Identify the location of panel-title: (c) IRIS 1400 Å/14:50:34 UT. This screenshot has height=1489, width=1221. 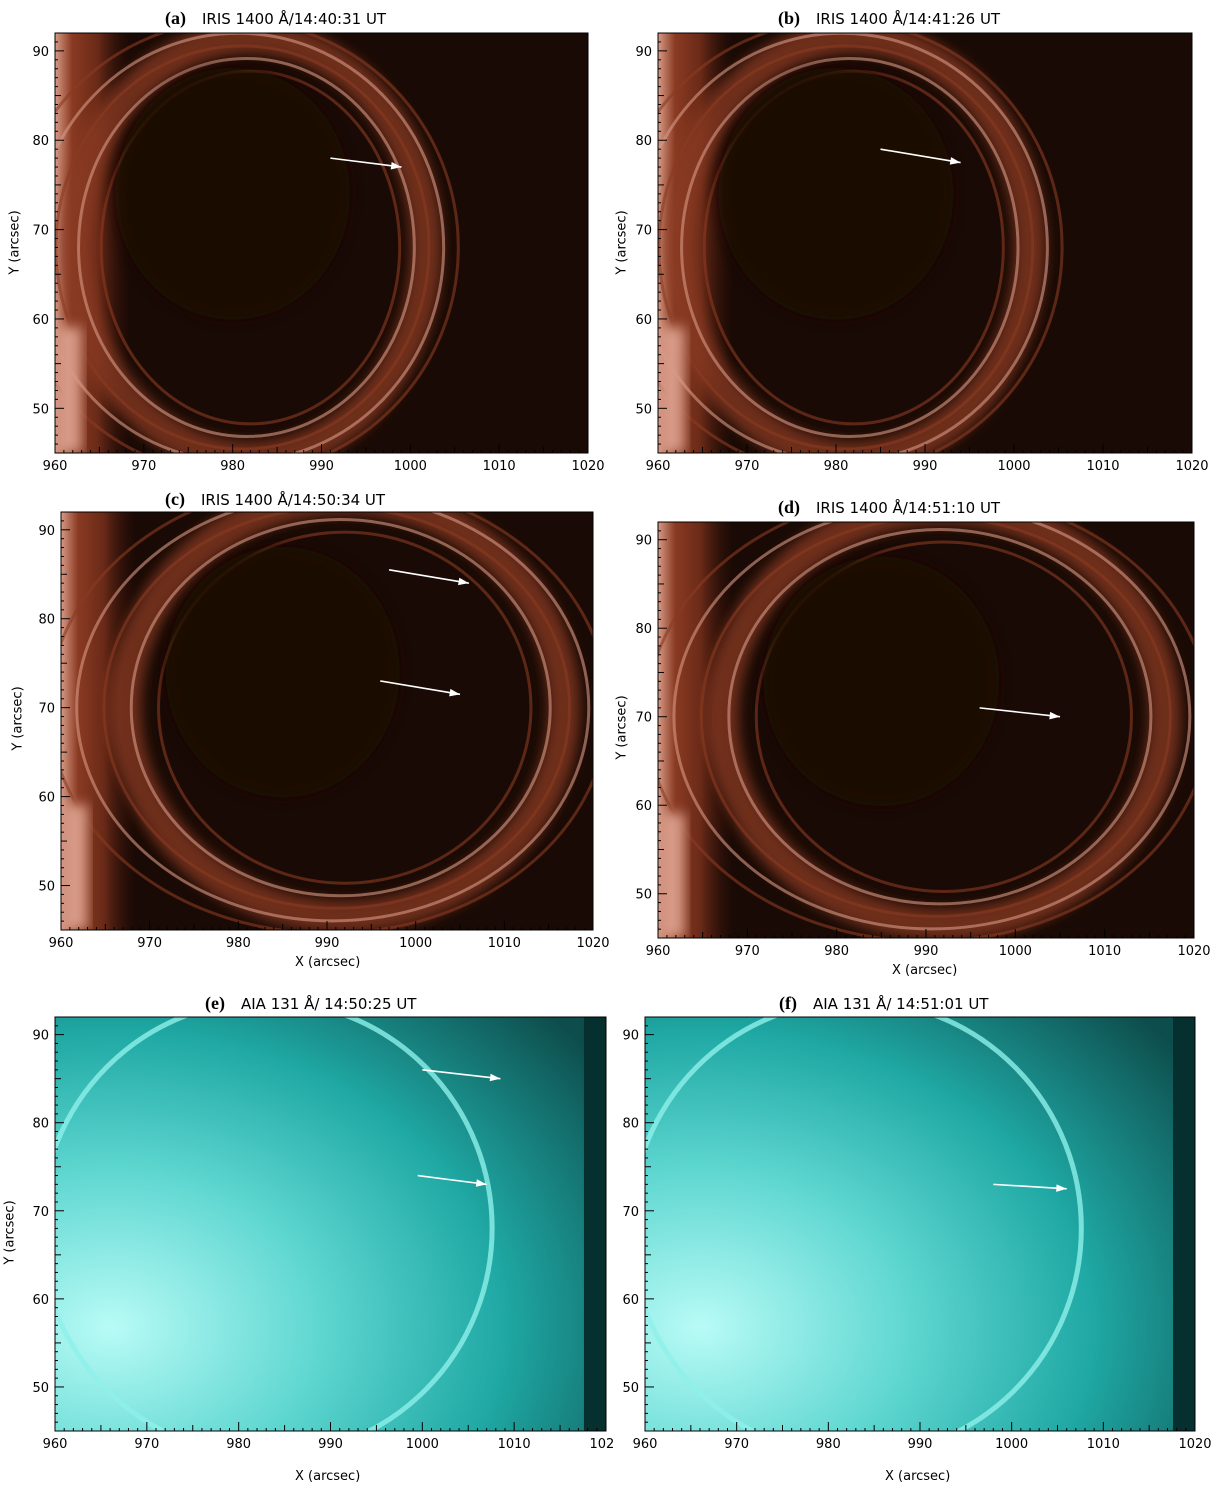
(275, 499).